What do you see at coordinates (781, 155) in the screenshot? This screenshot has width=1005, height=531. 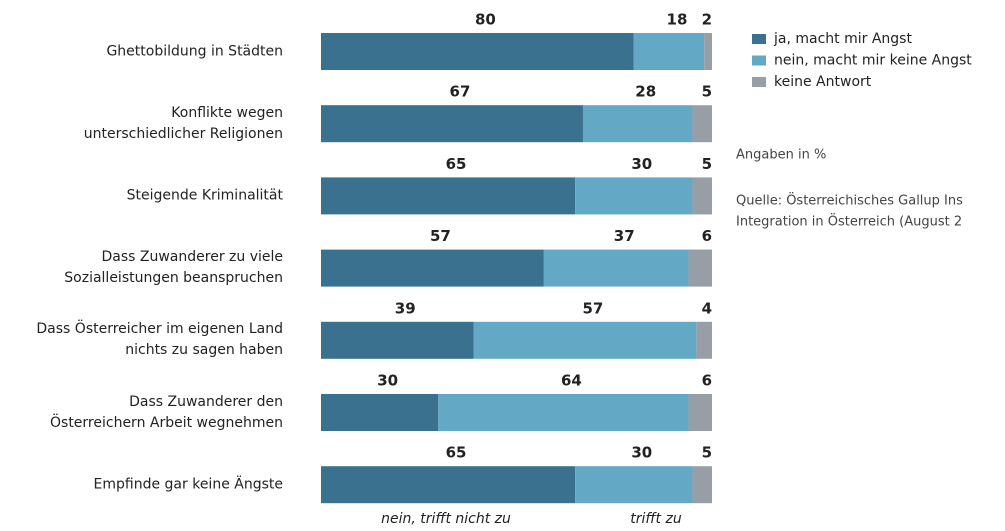 I see `annotation: Angaben in %` at bounding box center [781, 155].